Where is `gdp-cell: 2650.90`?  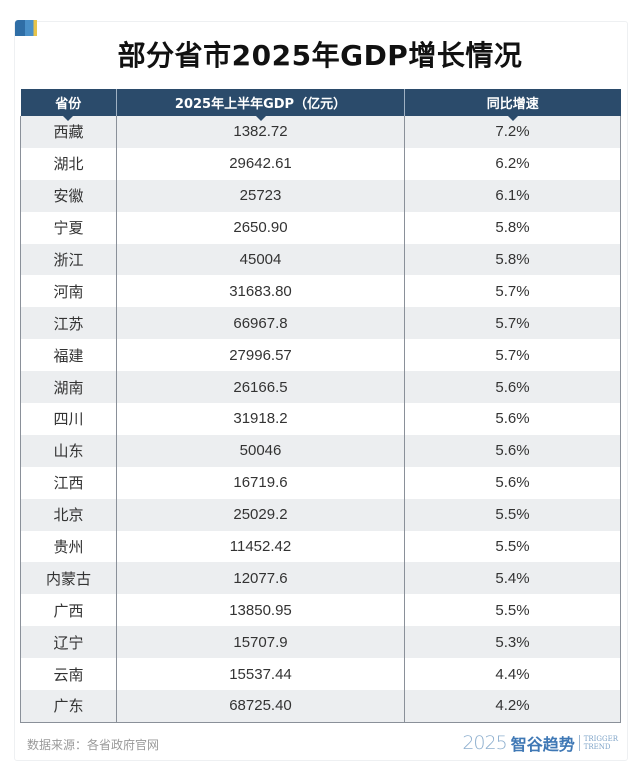 gdp-cell: 2650.90 is located at coordinates (260, 227).